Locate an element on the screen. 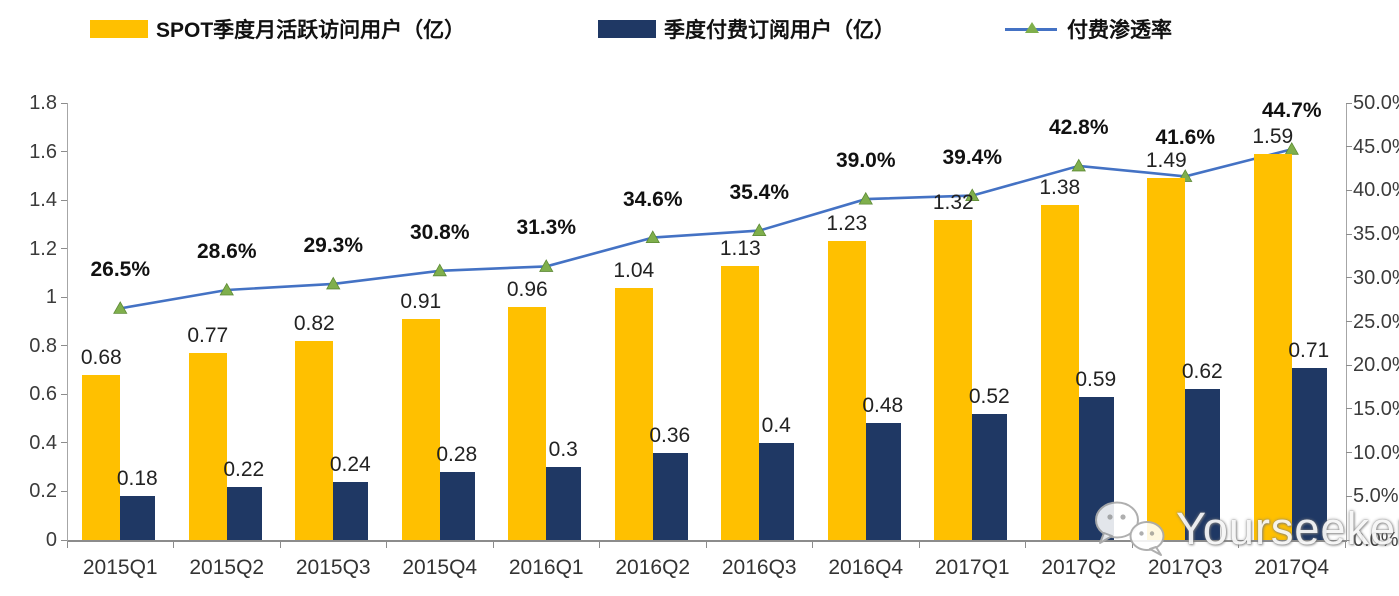  penetration-value-label: 31.3% is located at coordinates (546, 228).